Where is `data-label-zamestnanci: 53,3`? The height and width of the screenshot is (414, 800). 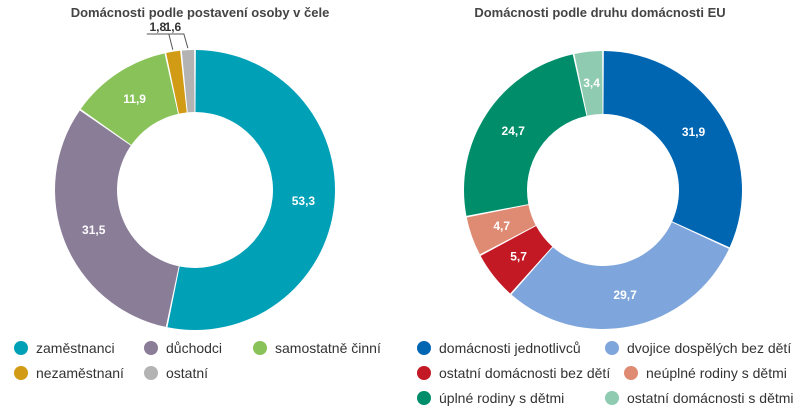 data-label-zamestnanci: 53,3 is located at coordinates (304, 201).